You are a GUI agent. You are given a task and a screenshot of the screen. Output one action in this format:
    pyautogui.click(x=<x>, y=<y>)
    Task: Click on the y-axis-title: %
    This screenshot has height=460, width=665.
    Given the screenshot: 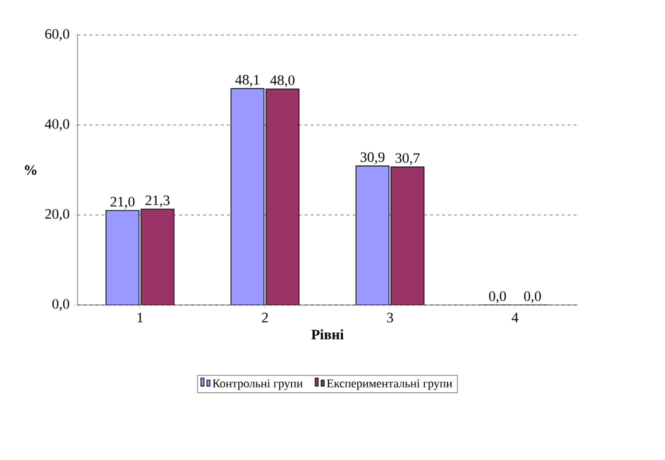 What is the action you would take?
    pyautogui.click(x=30, y=170)
    